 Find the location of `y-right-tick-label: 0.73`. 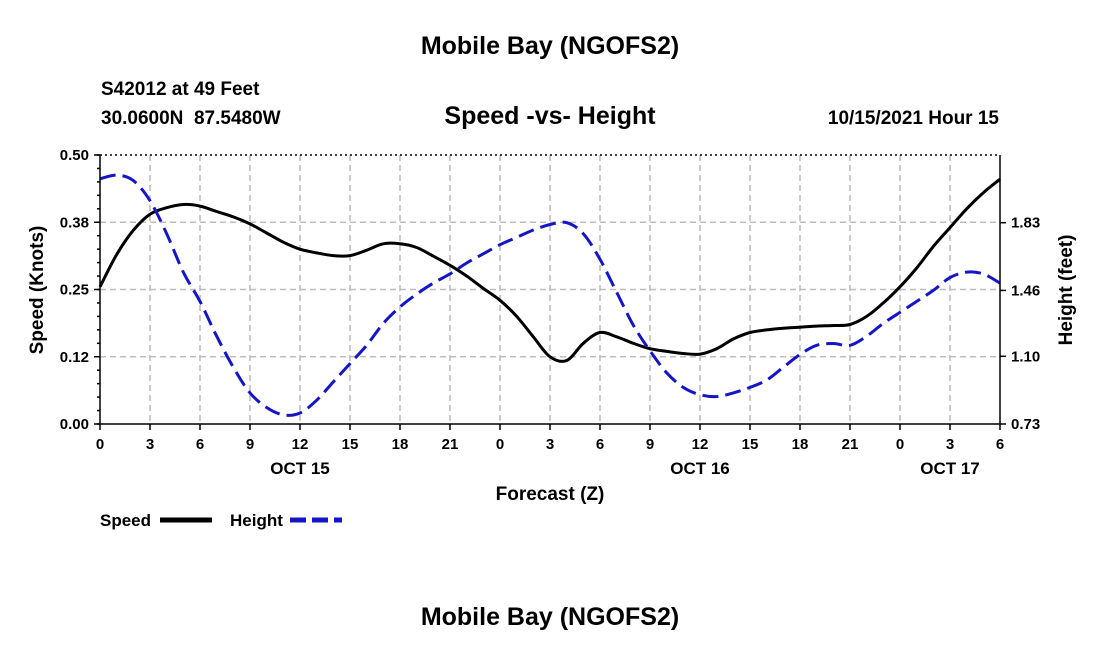

y-right-tick-label: 0.73 is located at coordinates (1025, 424).